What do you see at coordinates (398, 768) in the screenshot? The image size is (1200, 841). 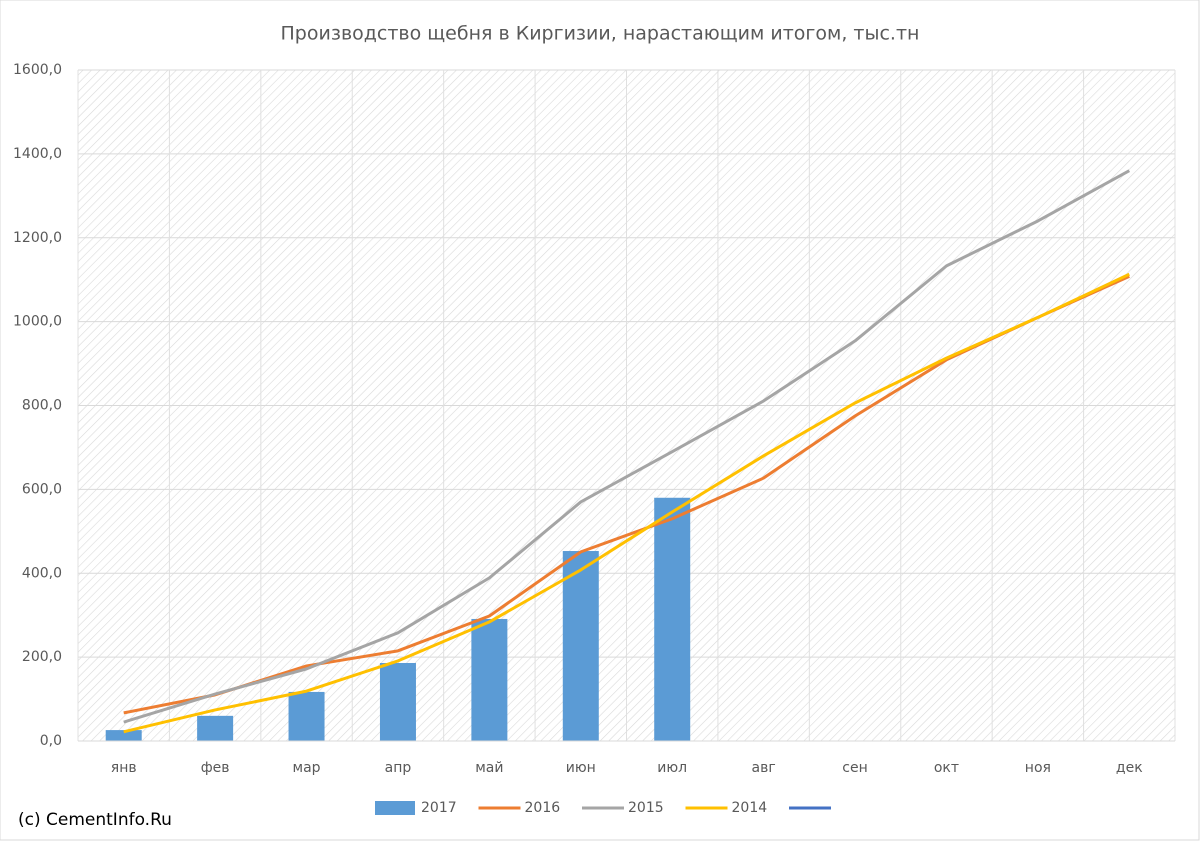 I see `x-tick-label: апр` at bounding box center [398, 768].